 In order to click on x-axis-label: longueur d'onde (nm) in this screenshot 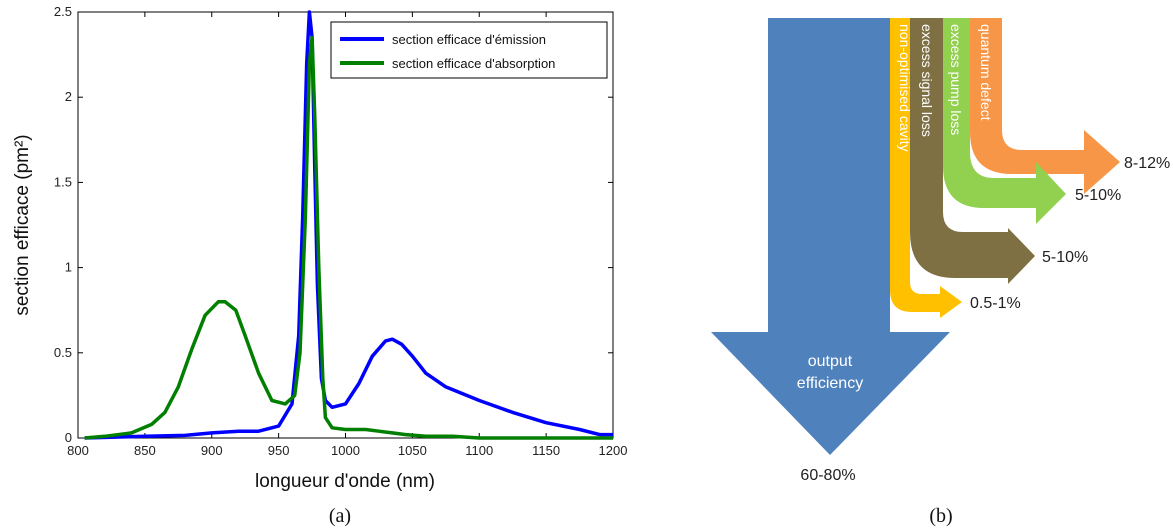, I will do `click(345, 481)`.